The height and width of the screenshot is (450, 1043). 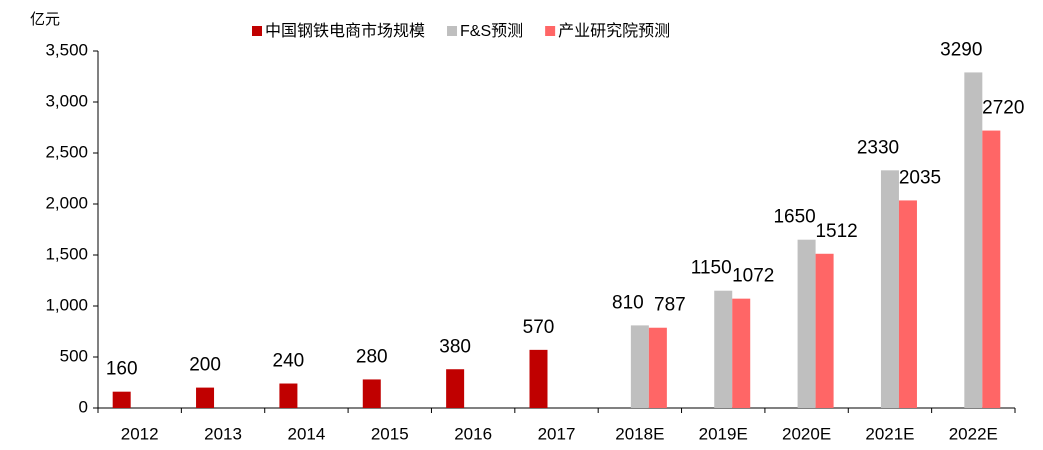 What do you see at coordinates (961, 49) in the screenshot?
I see `data-label: 3290` at bounding box center [961, 49].